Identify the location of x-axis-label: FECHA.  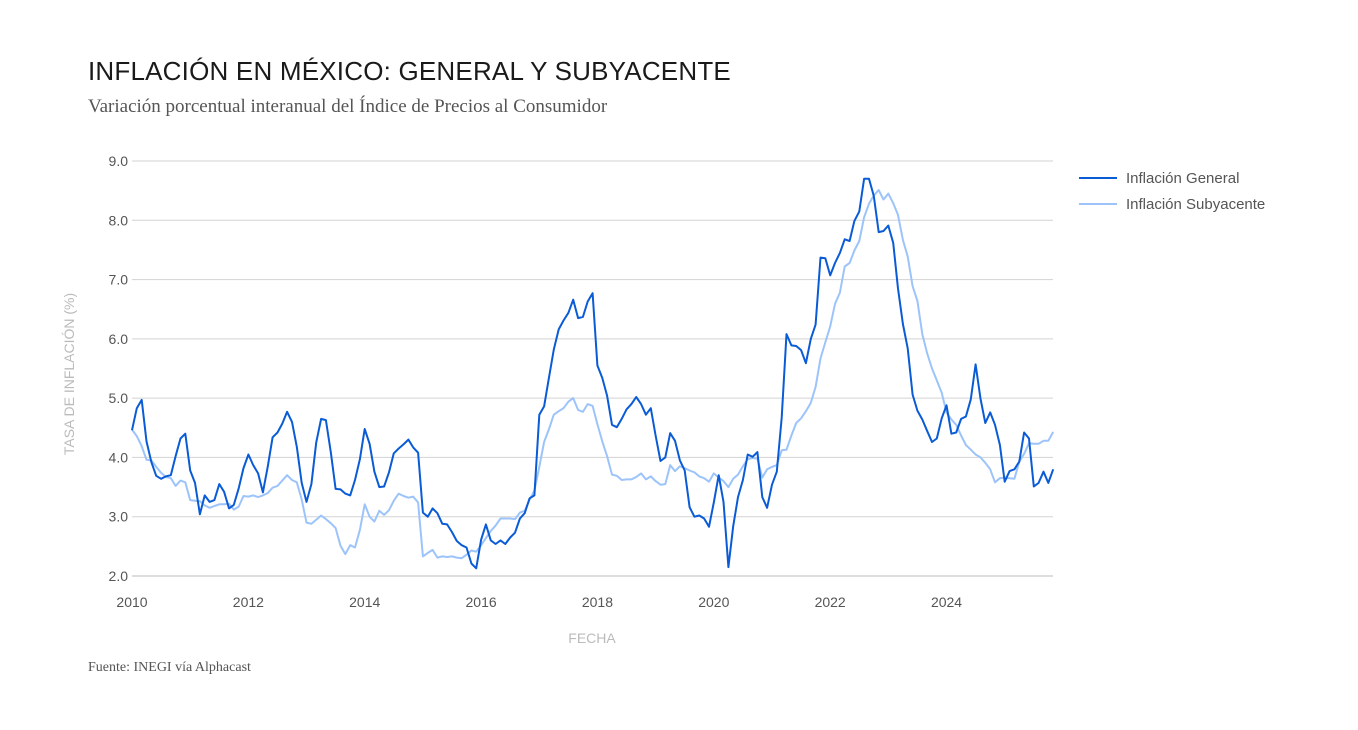
(592, 638).